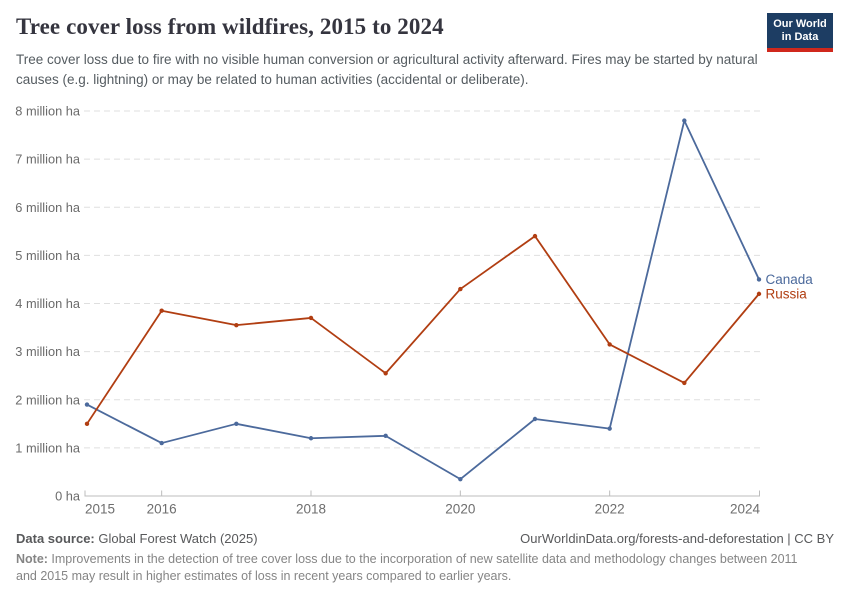  I want to click on canada-point-2022, so click(609, 428).